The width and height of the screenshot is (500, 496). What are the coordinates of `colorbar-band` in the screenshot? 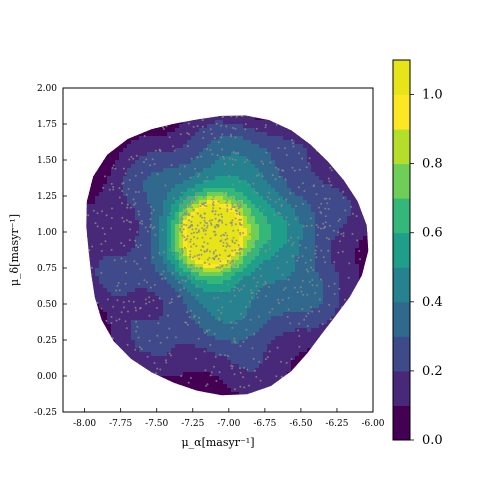 It's located at (401, 319).